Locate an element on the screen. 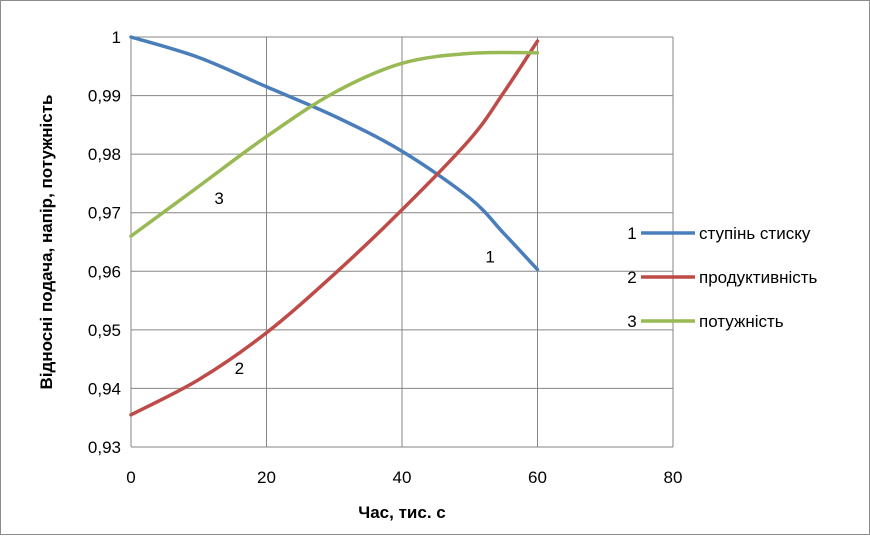 This screenshot has height=536, width=870. x-axis-title: Час, тис. с is located at coordinates (401, 512).